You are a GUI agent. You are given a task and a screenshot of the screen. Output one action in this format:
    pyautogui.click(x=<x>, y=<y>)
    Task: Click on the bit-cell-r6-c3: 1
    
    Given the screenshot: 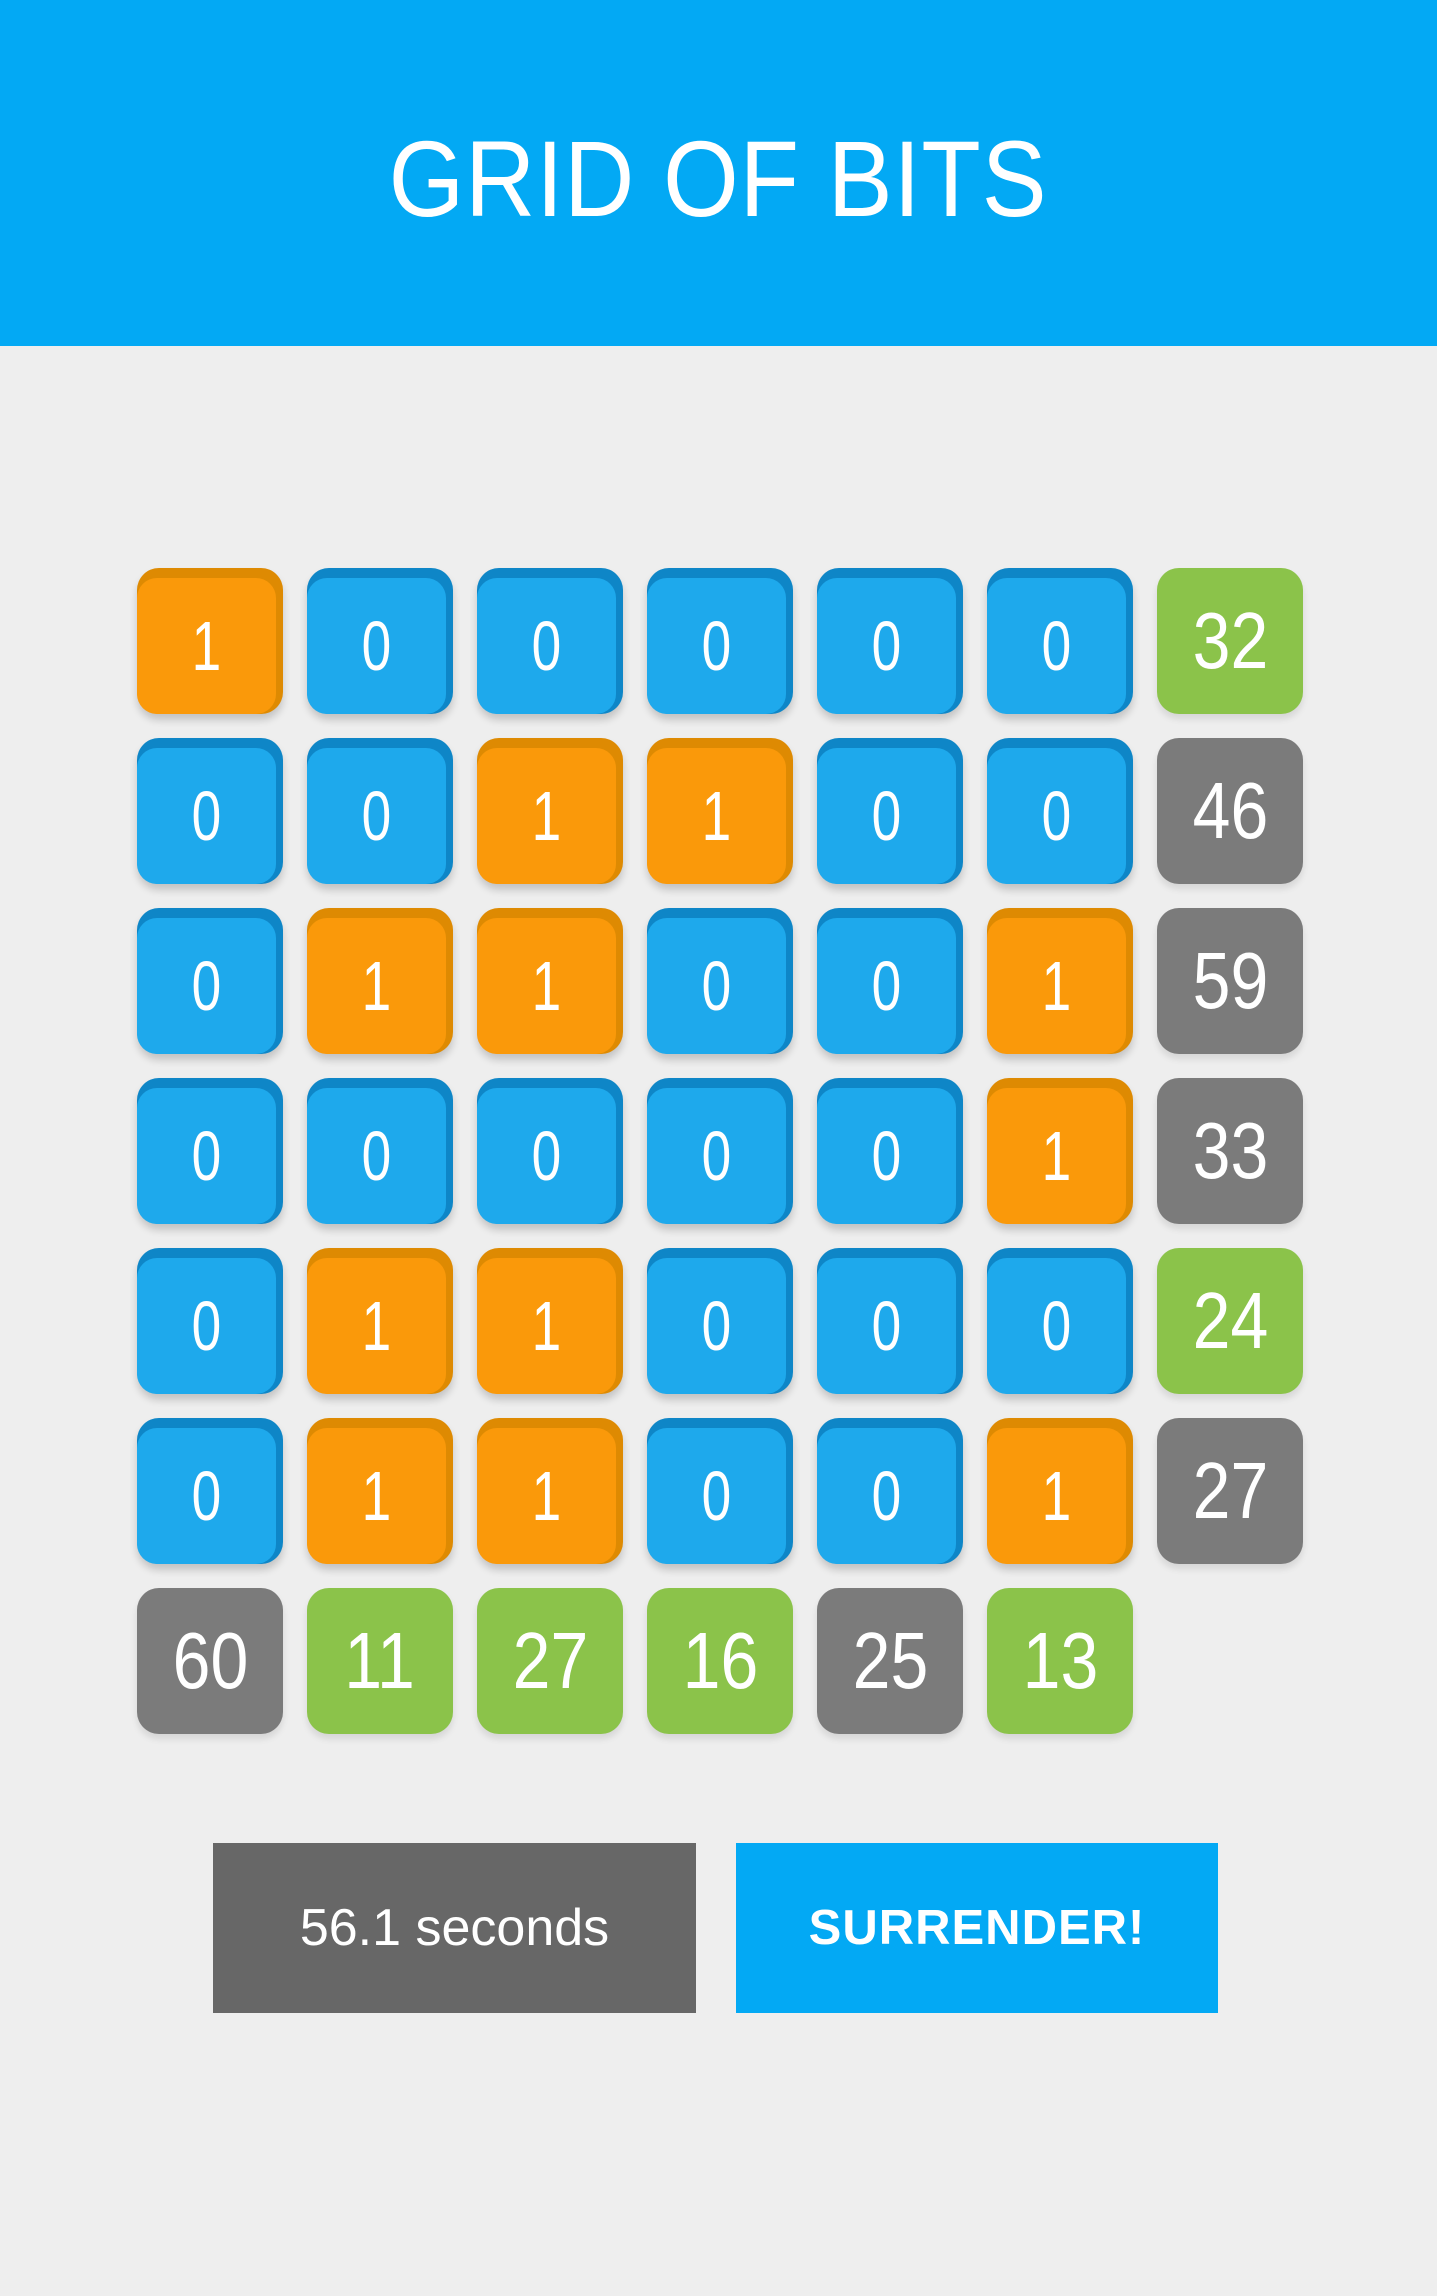 What is the action you would take?
    pyautogui.click(x=550, y=1491)
    